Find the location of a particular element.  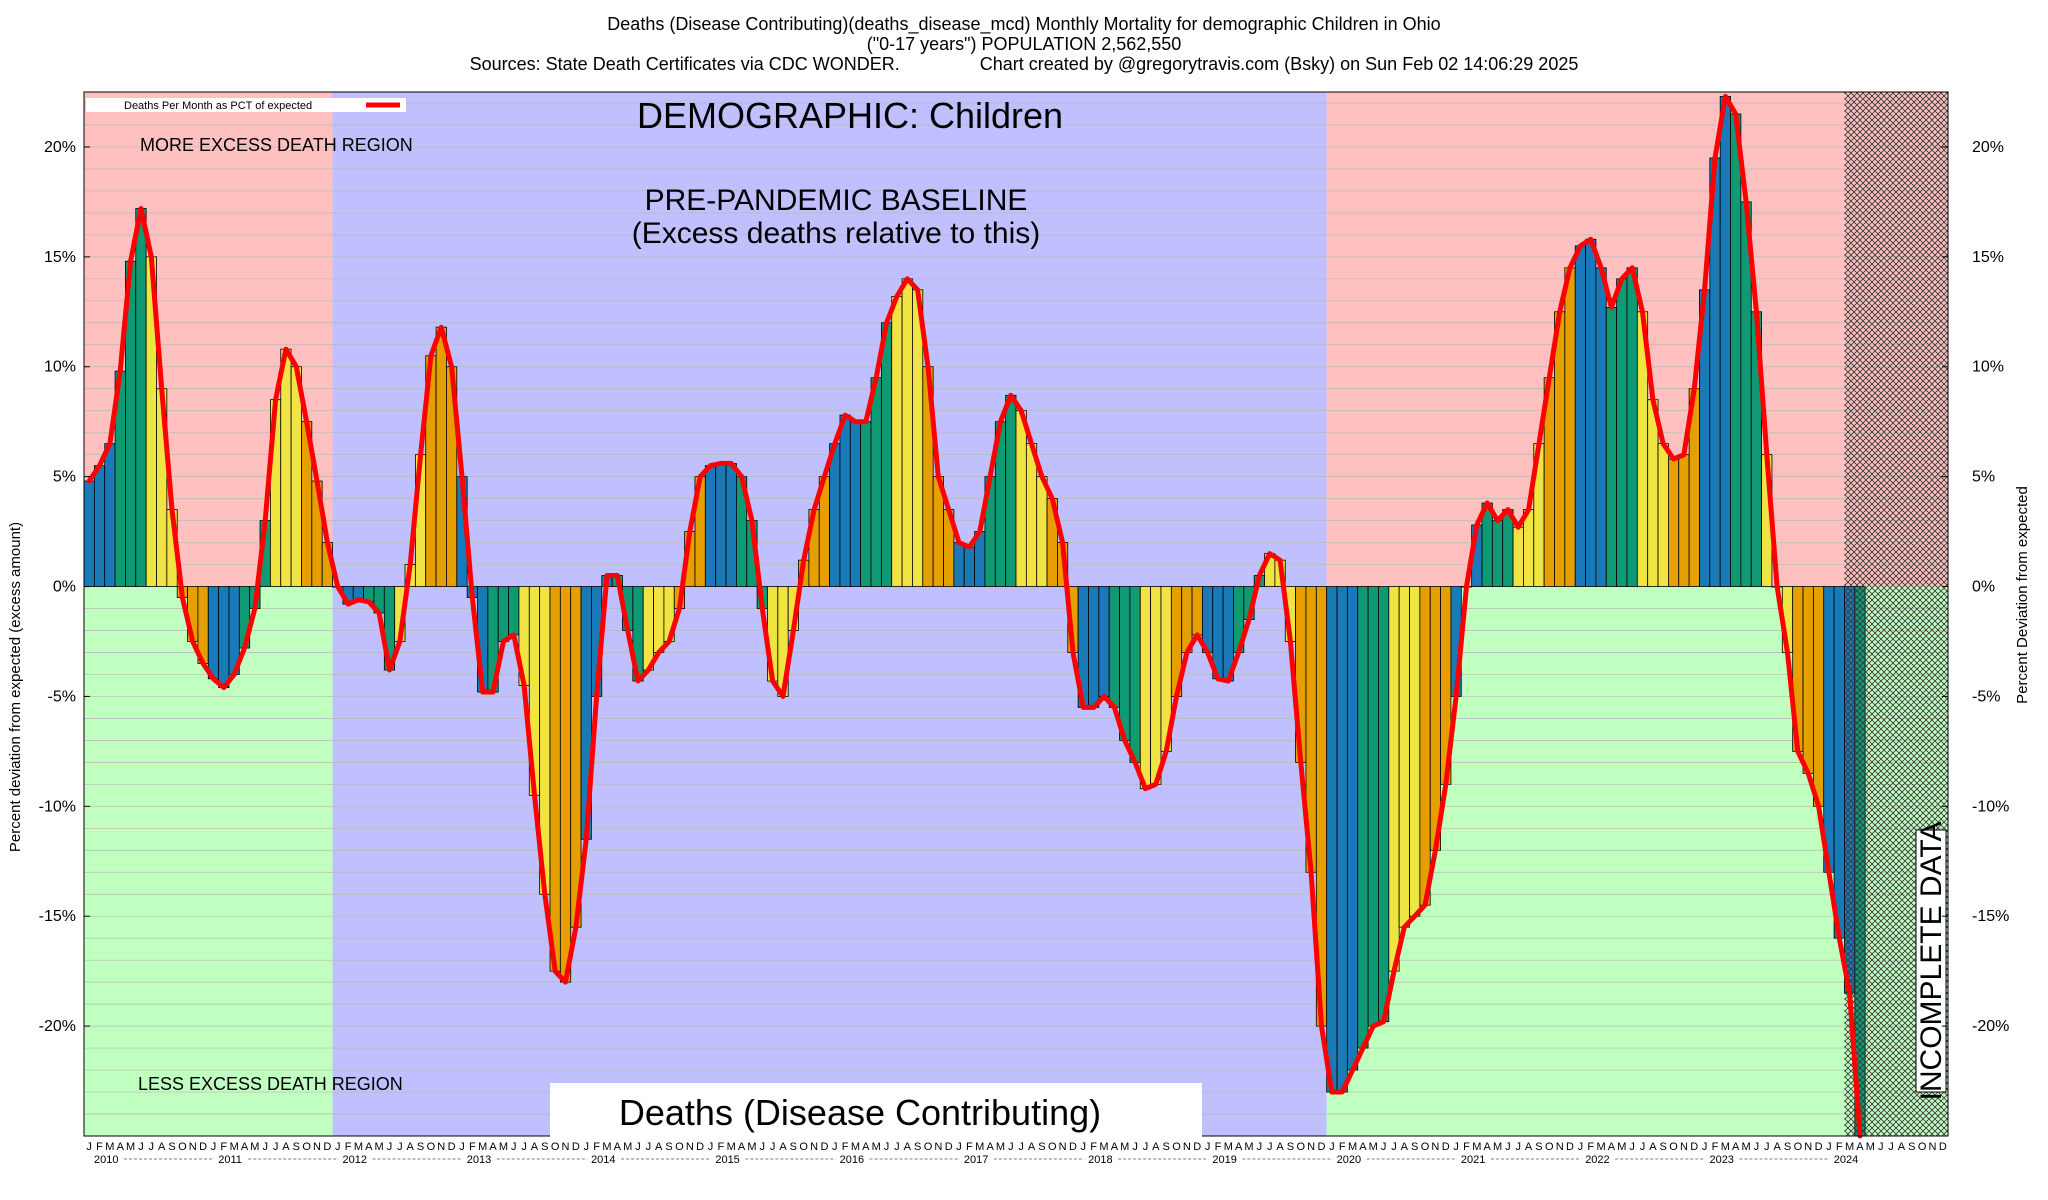

year-tick-label: 2021 is located at coordinates (1473, 1160).